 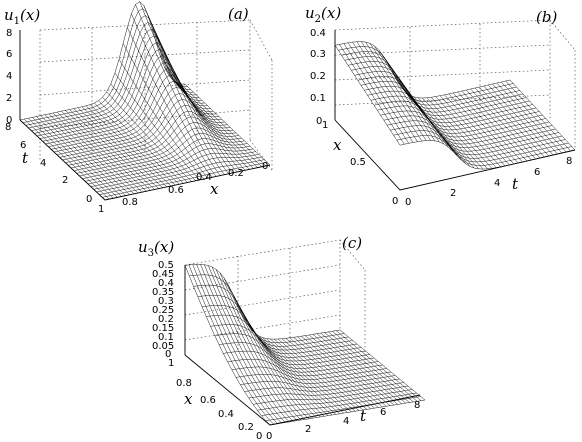 I want to click on panel-c-t-tick: 6, so click(x=383, y=412).